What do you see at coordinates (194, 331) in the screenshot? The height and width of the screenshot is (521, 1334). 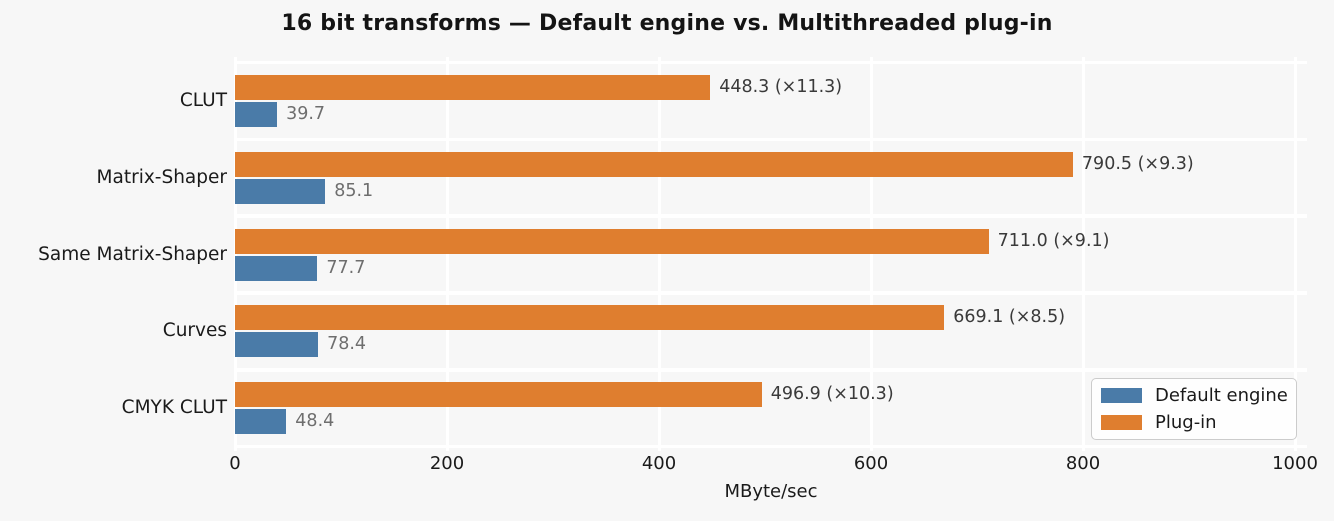 I see `category-label: Curves` at bounding box center [194, 331].